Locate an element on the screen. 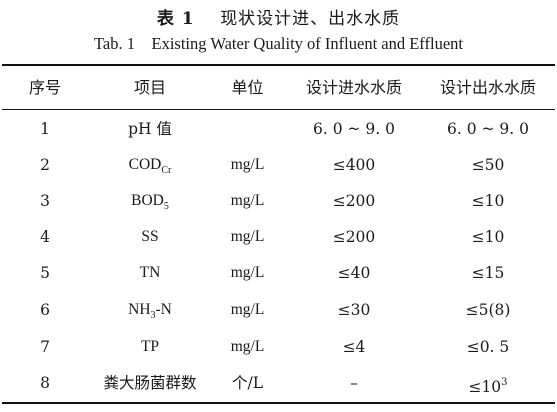  item-subscript: Cr is located at coordinates (166, 170).